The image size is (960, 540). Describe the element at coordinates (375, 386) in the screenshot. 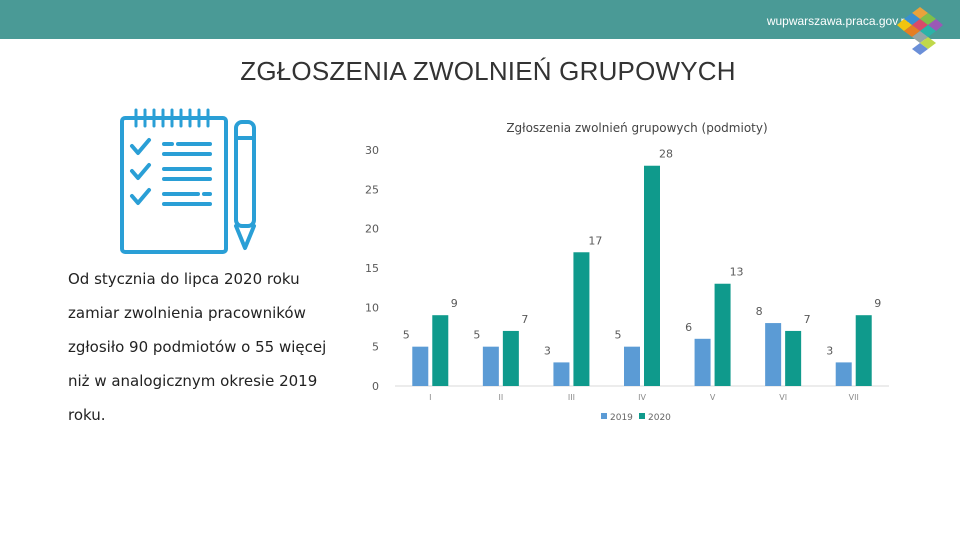

I see `y-tick-label: 0` at that location.